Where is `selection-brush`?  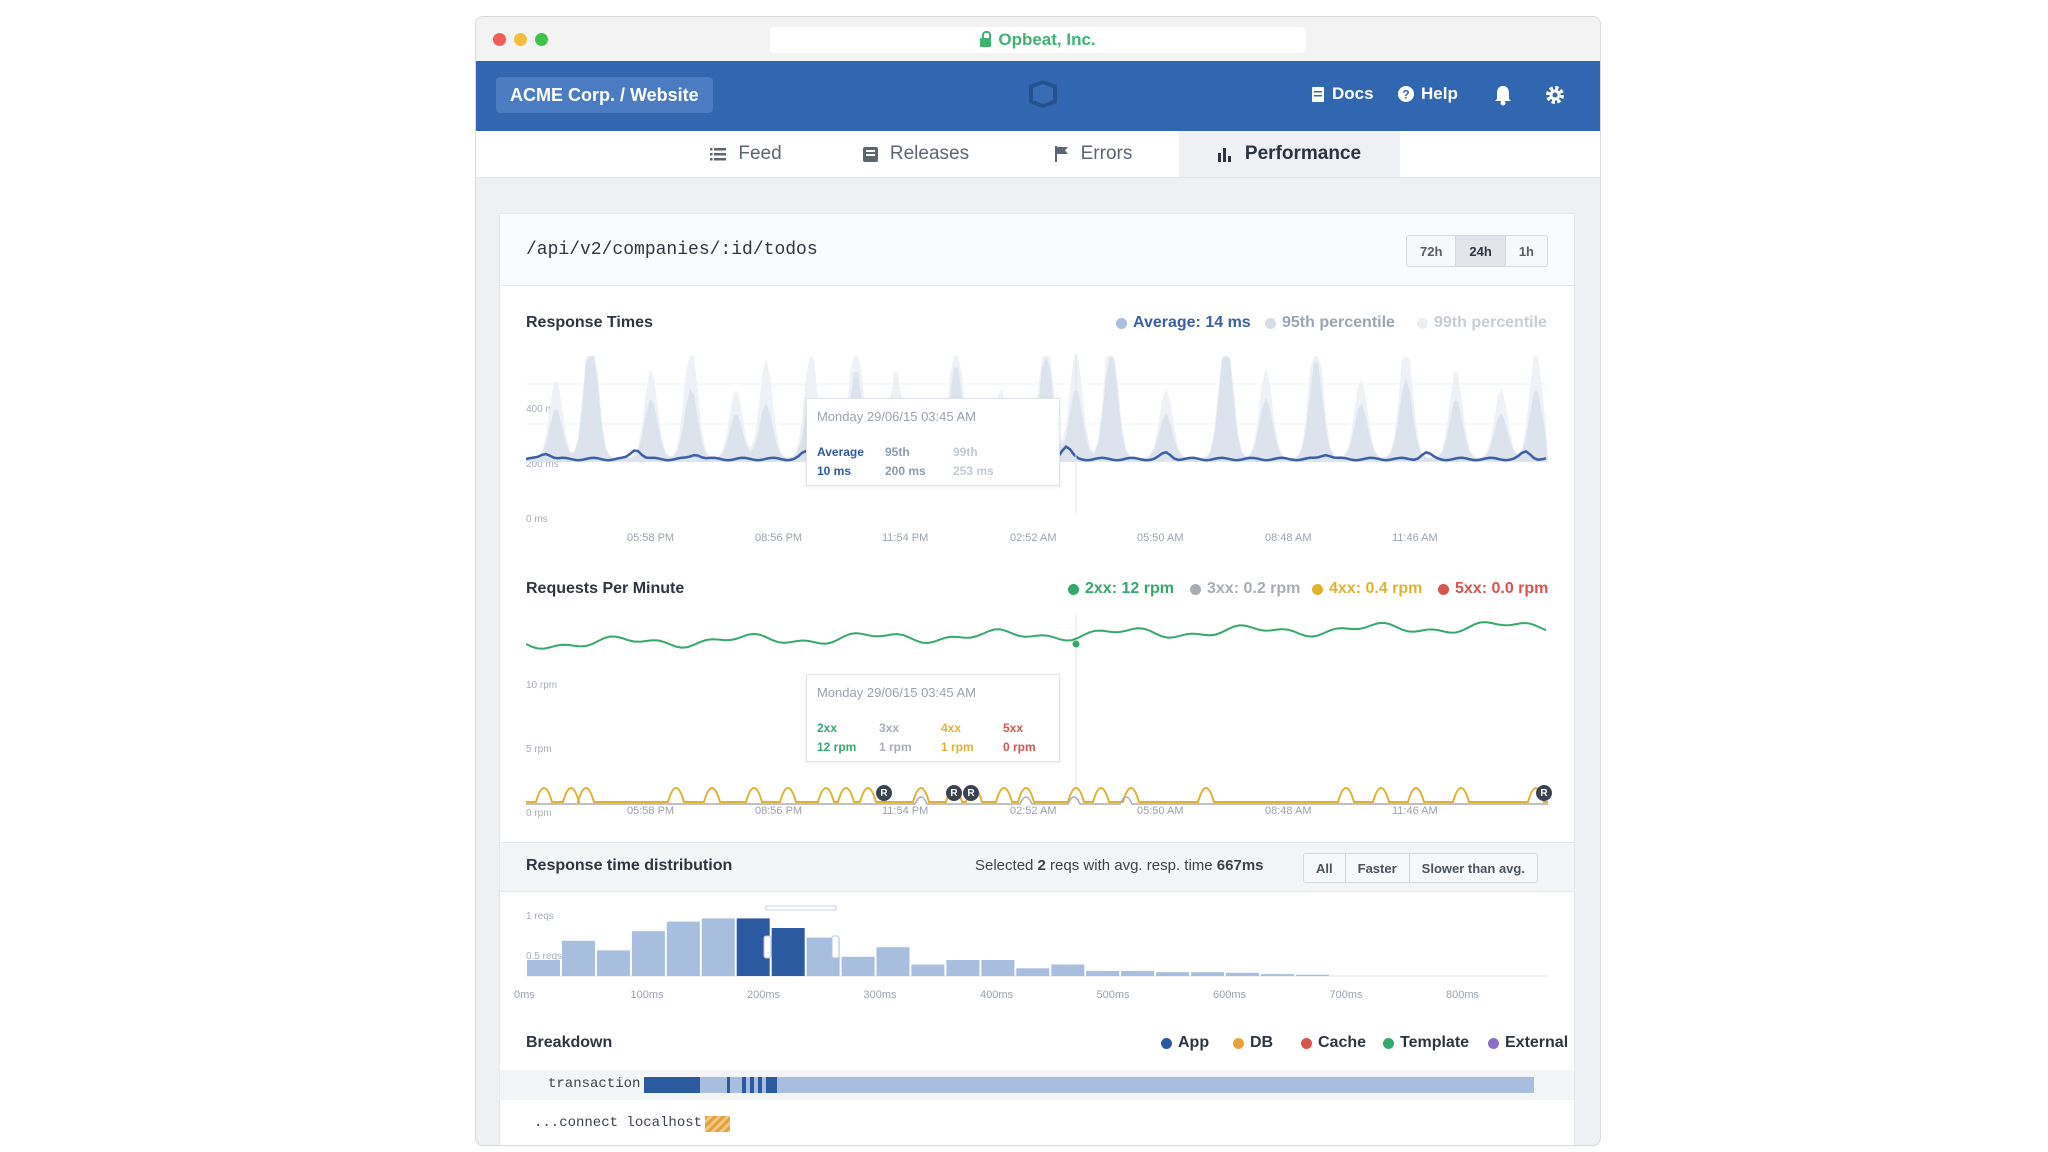
selection-brush is located at coordinates (801, 908).